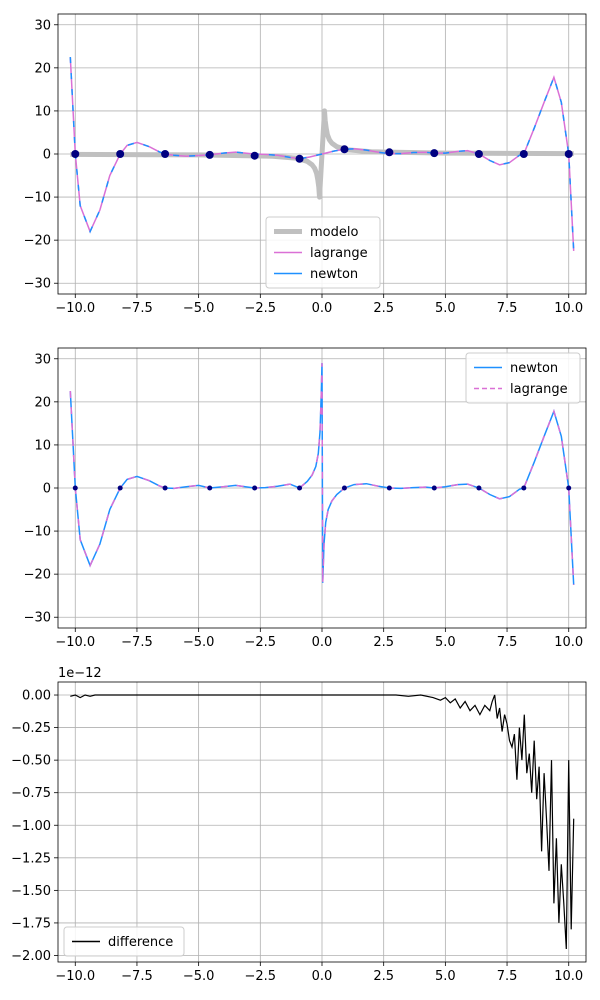 This screenshot has height=1000, width=600. What do you see at coordinates (334, 232) in the screenshot?
I see `legend-label-modelo: modelo` at bounding box center [334, 232].